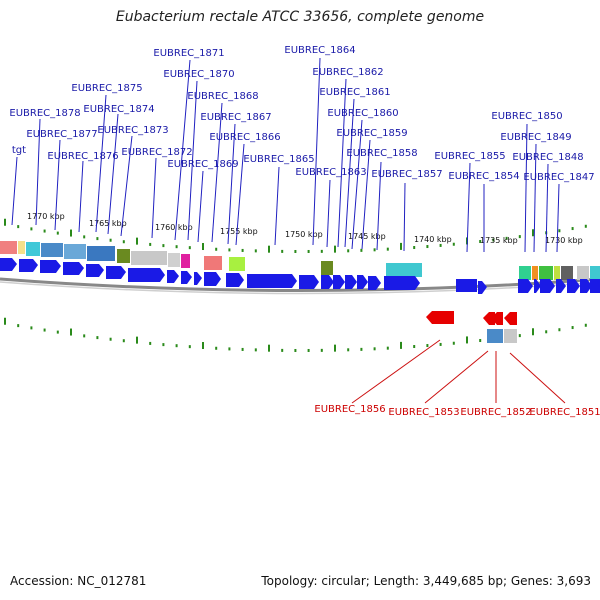 This screenshot has height=600, width=600. Describe the element at coordinates (46, 216) in the screenshot. I see `kbp-label: 1770 kbp` at that location.